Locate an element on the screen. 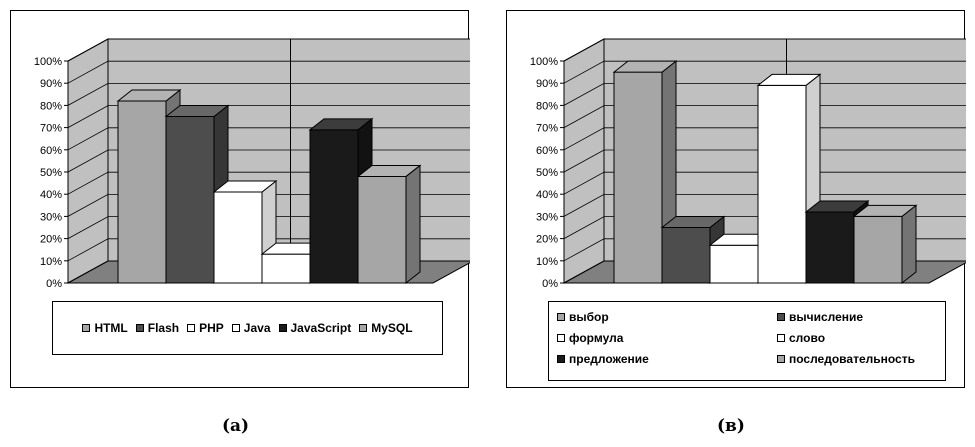 The image size is (975, 447). legend-label: Flash is located at coordinates (163, 328).